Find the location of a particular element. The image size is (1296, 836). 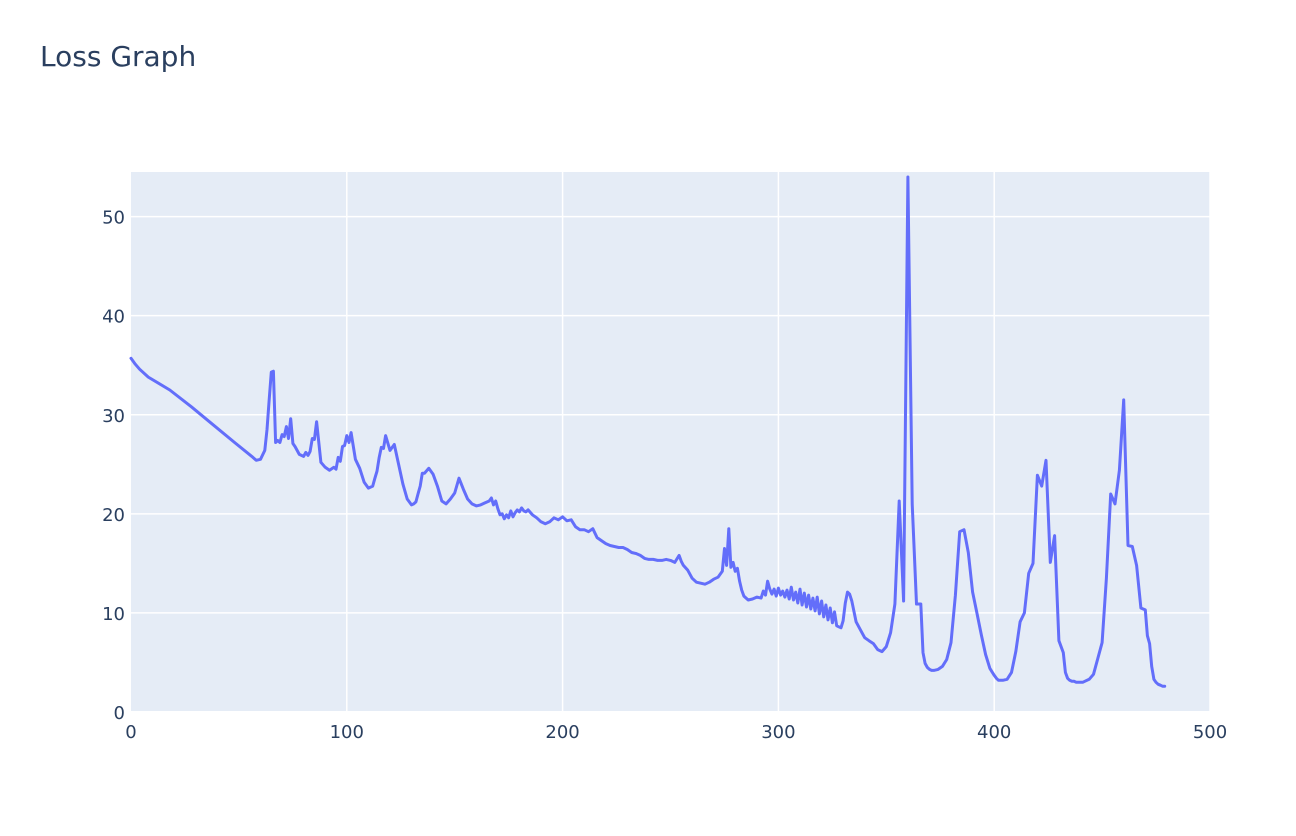

y-tick-label-5: 50 is located at coordinates (113, 218).